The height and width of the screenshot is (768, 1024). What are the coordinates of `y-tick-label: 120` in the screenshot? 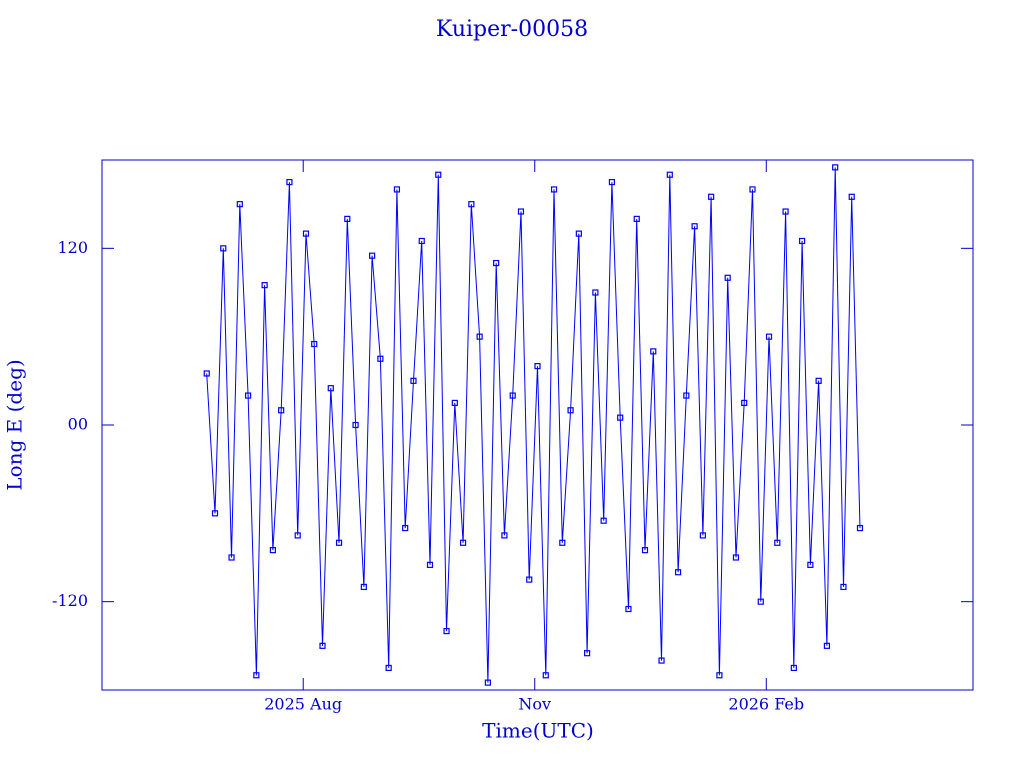 It's located at (72, 247).